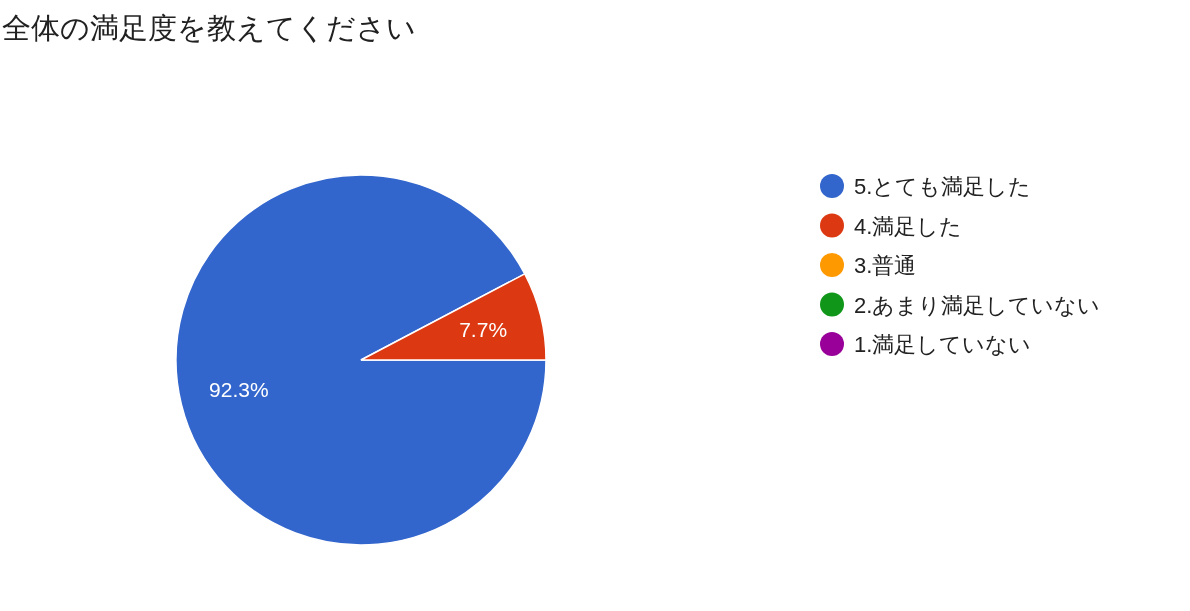  I want to click on data-label: 7.7%, so click(483, 329).